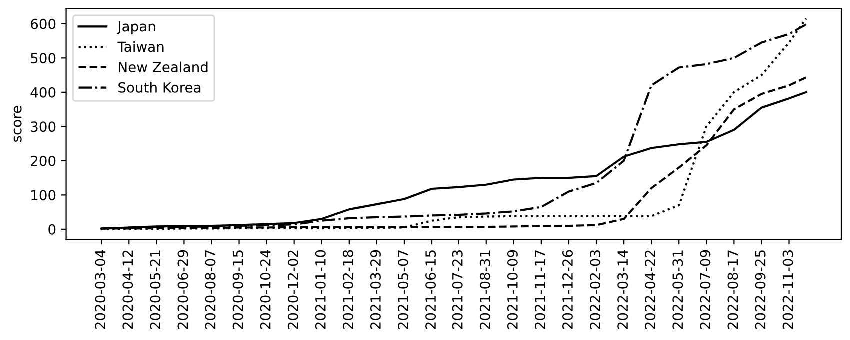 Image resolution: width=850 pixels, height=340 pixels. Describe the element at coordinates (128, 290) in the screenshot. I see `x-tick-label: 2020-04-12` at that location.